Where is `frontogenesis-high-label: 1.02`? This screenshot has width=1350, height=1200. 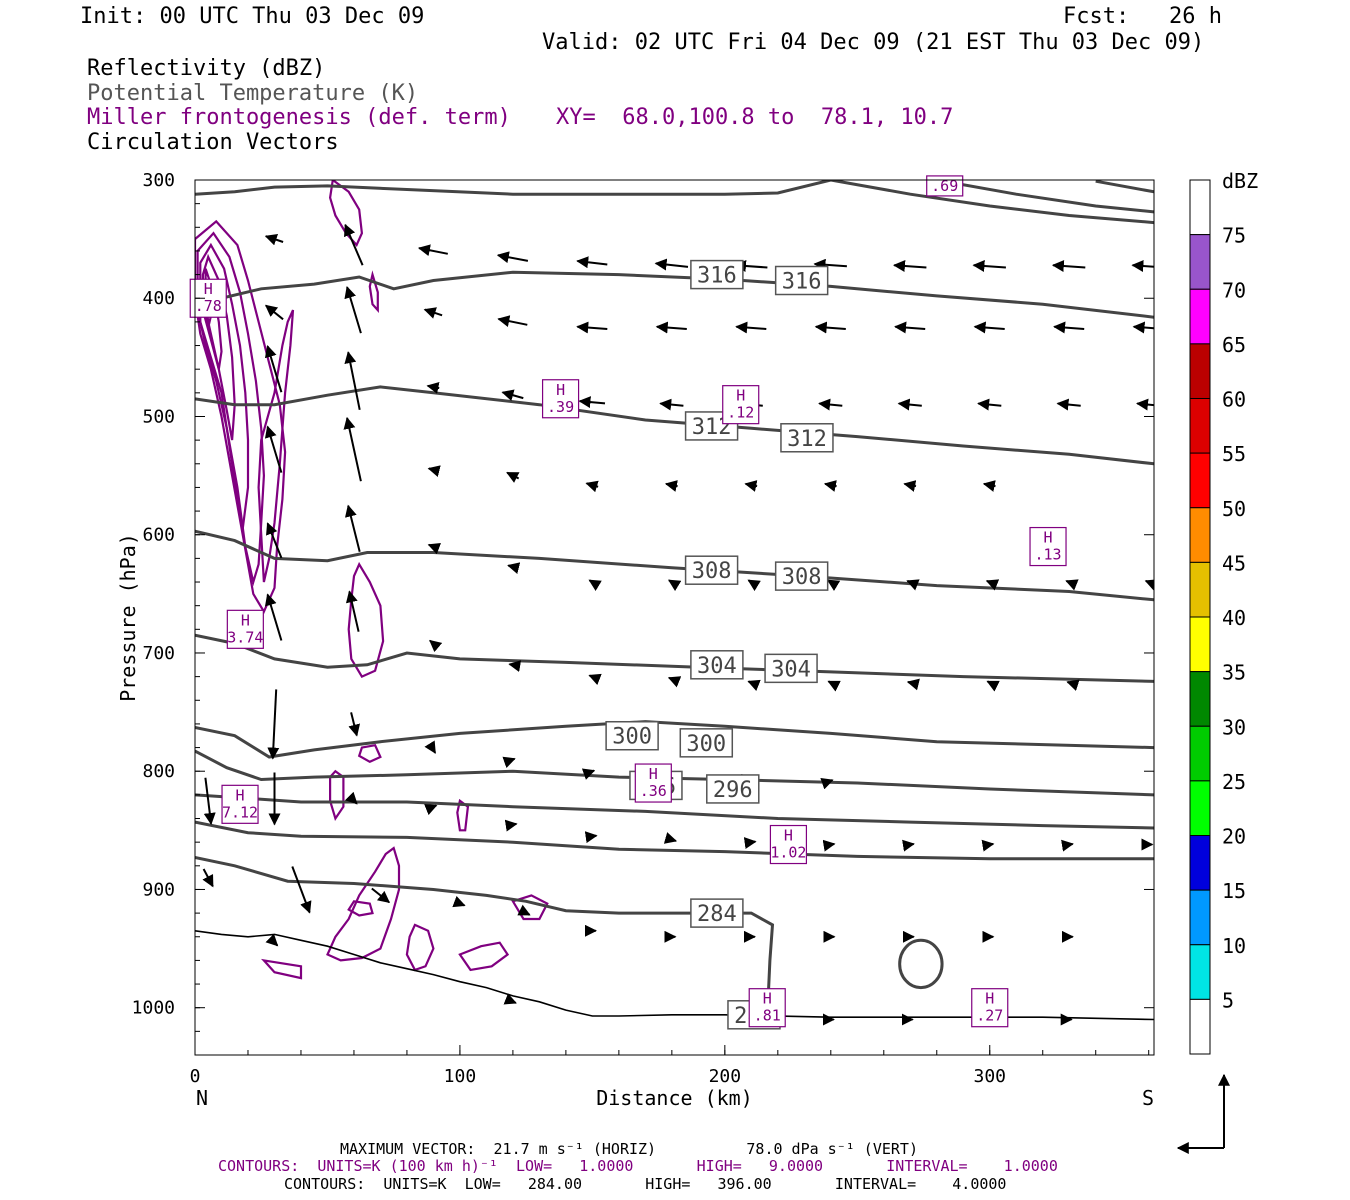 frontogenesis-high-label: 1.02 is located at coordinates (788, 853).